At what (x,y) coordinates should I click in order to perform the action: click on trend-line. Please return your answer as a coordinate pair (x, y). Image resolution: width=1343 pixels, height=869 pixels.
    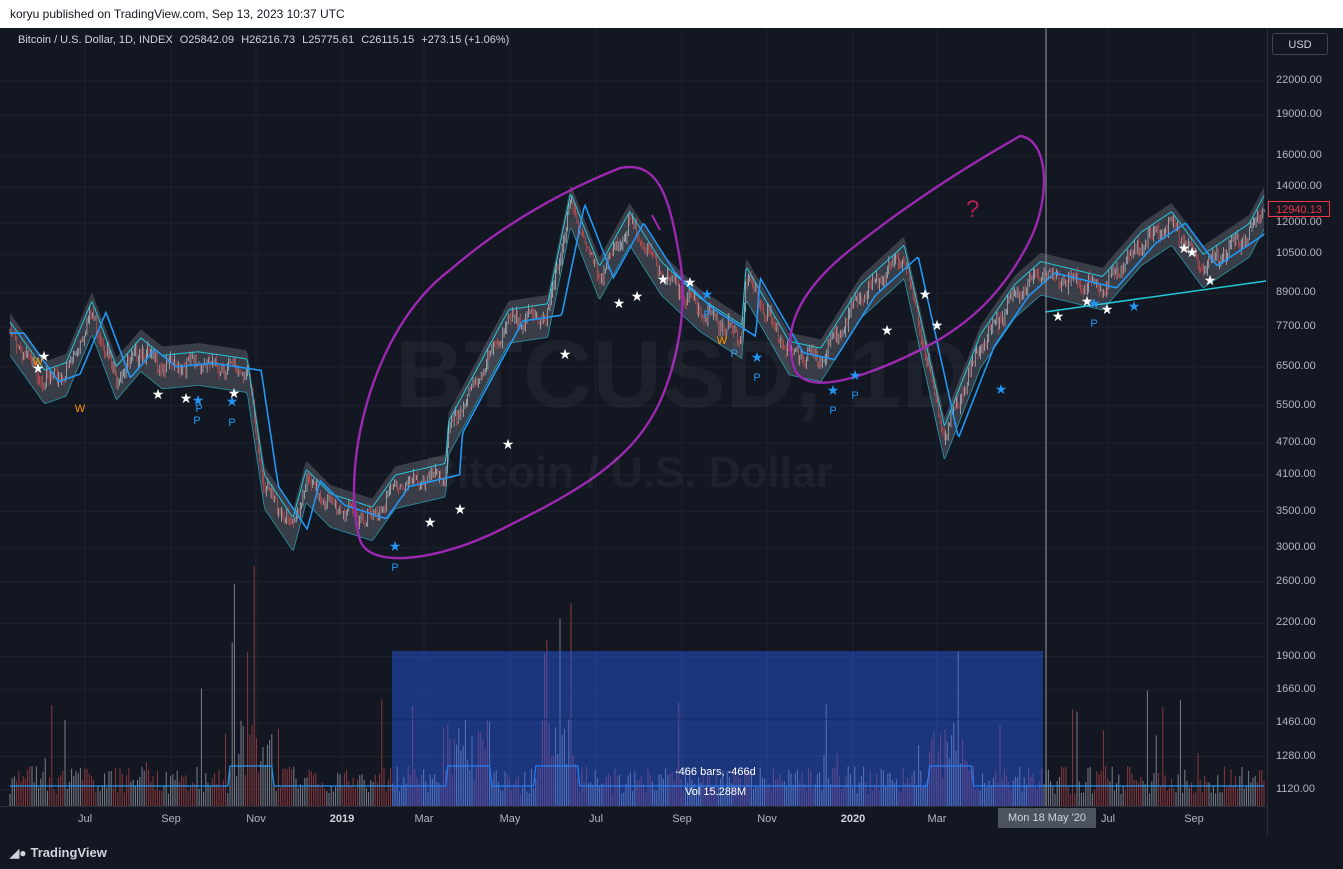
    Looking at the image, I should click on (1155, 296).